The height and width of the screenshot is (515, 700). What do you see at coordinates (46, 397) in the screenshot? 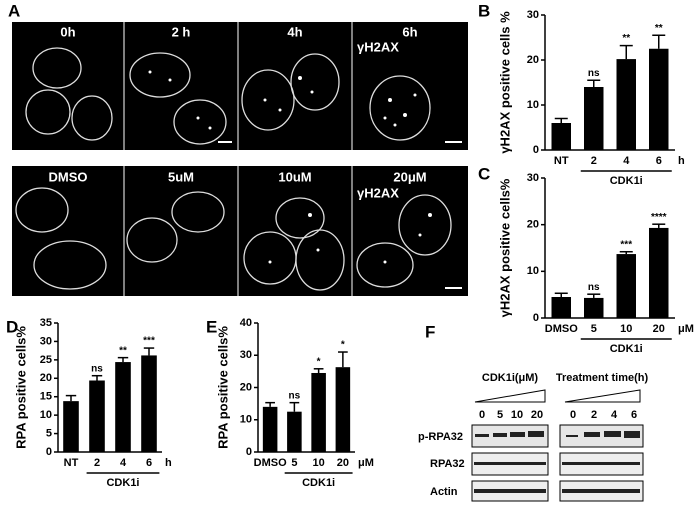
I see `y-tick-label: 15` at bounding box center [46, 397].